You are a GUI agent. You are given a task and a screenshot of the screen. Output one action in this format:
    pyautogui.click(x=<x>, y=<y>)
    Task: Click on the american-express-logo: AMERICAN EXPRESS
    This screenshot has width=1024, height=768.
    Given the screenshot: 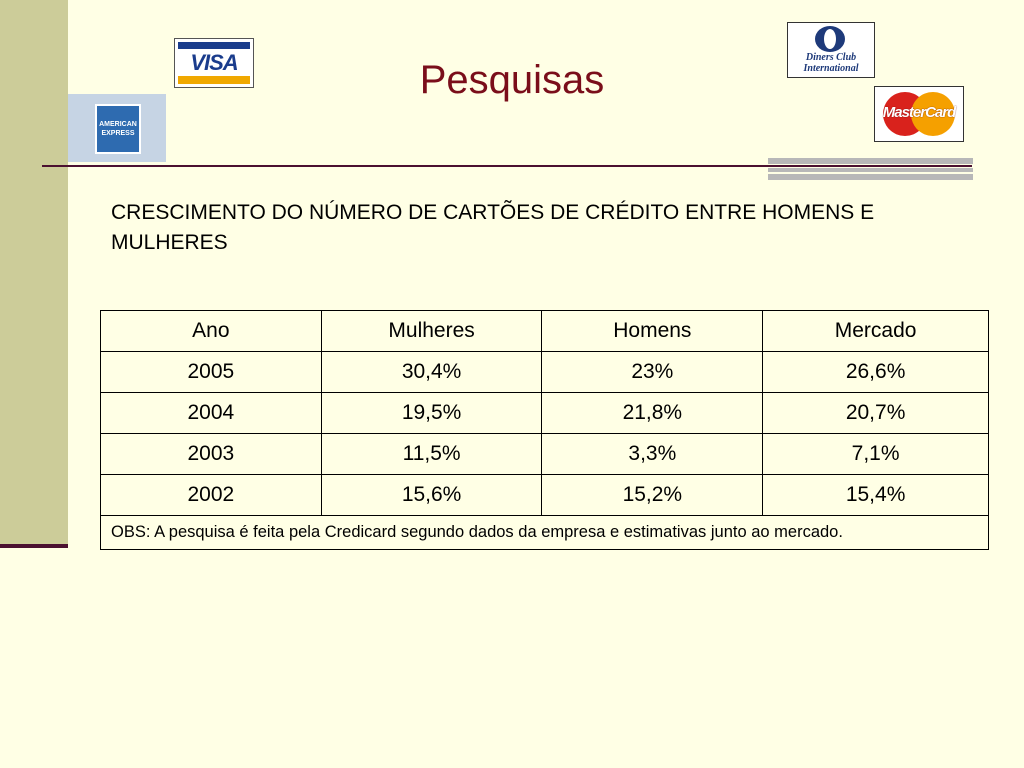 What is the action you would take?
    pyautogui.click(x=117, y=128)
    